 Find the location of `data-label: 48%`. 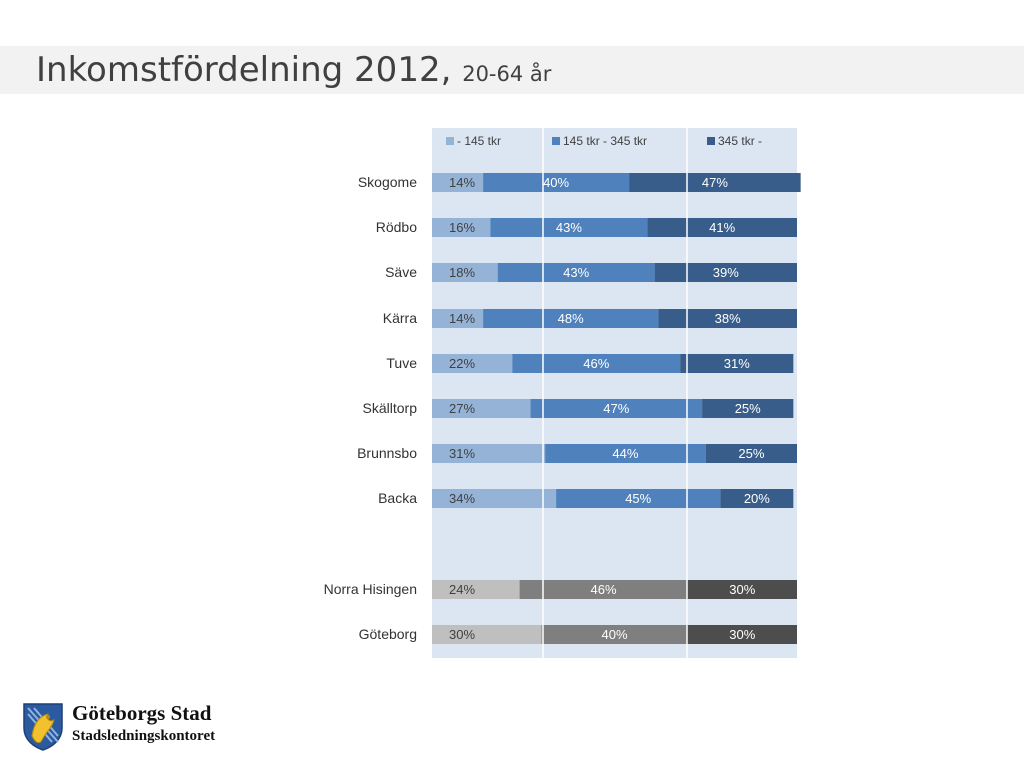

data-label: 48% is located at coordinates (571, 318).